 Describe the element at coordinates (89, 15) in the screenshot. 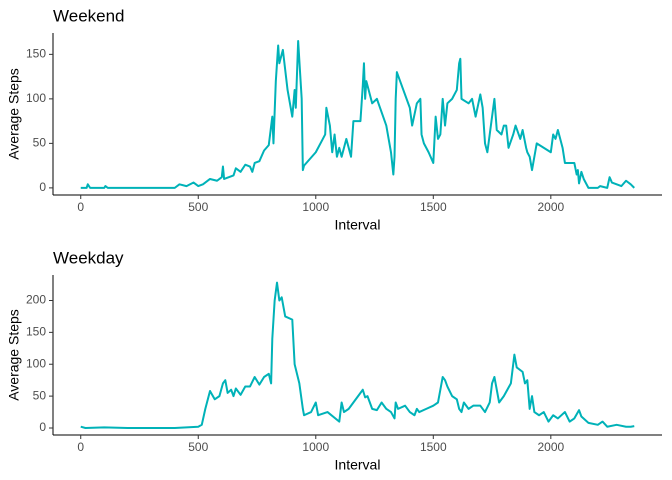

I see `chart-title: Weekend` at that location.